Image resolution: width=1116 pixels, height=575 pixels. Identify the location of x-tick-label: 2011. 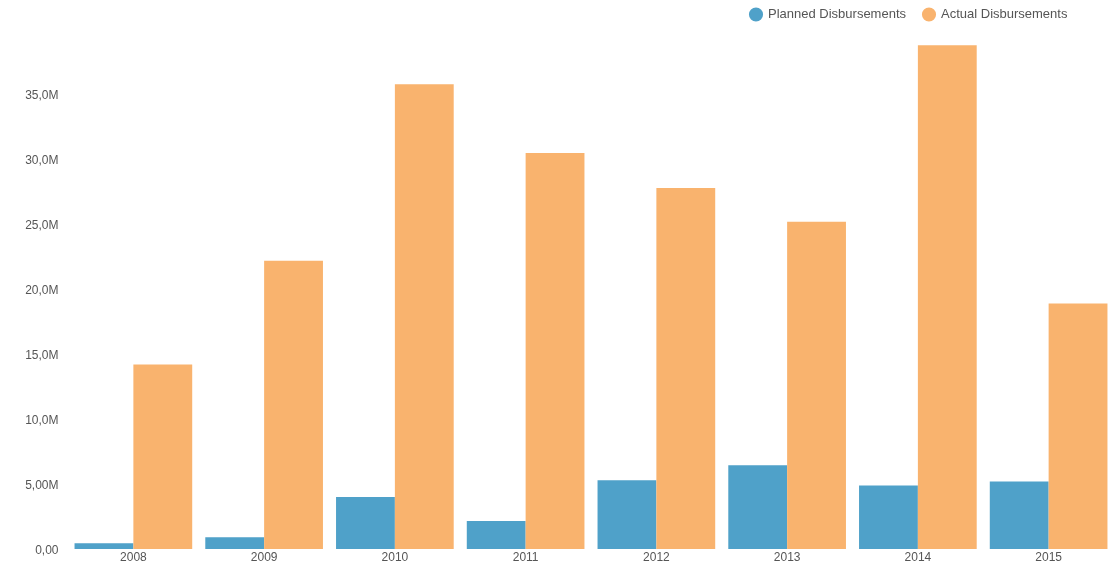
(525, 556).